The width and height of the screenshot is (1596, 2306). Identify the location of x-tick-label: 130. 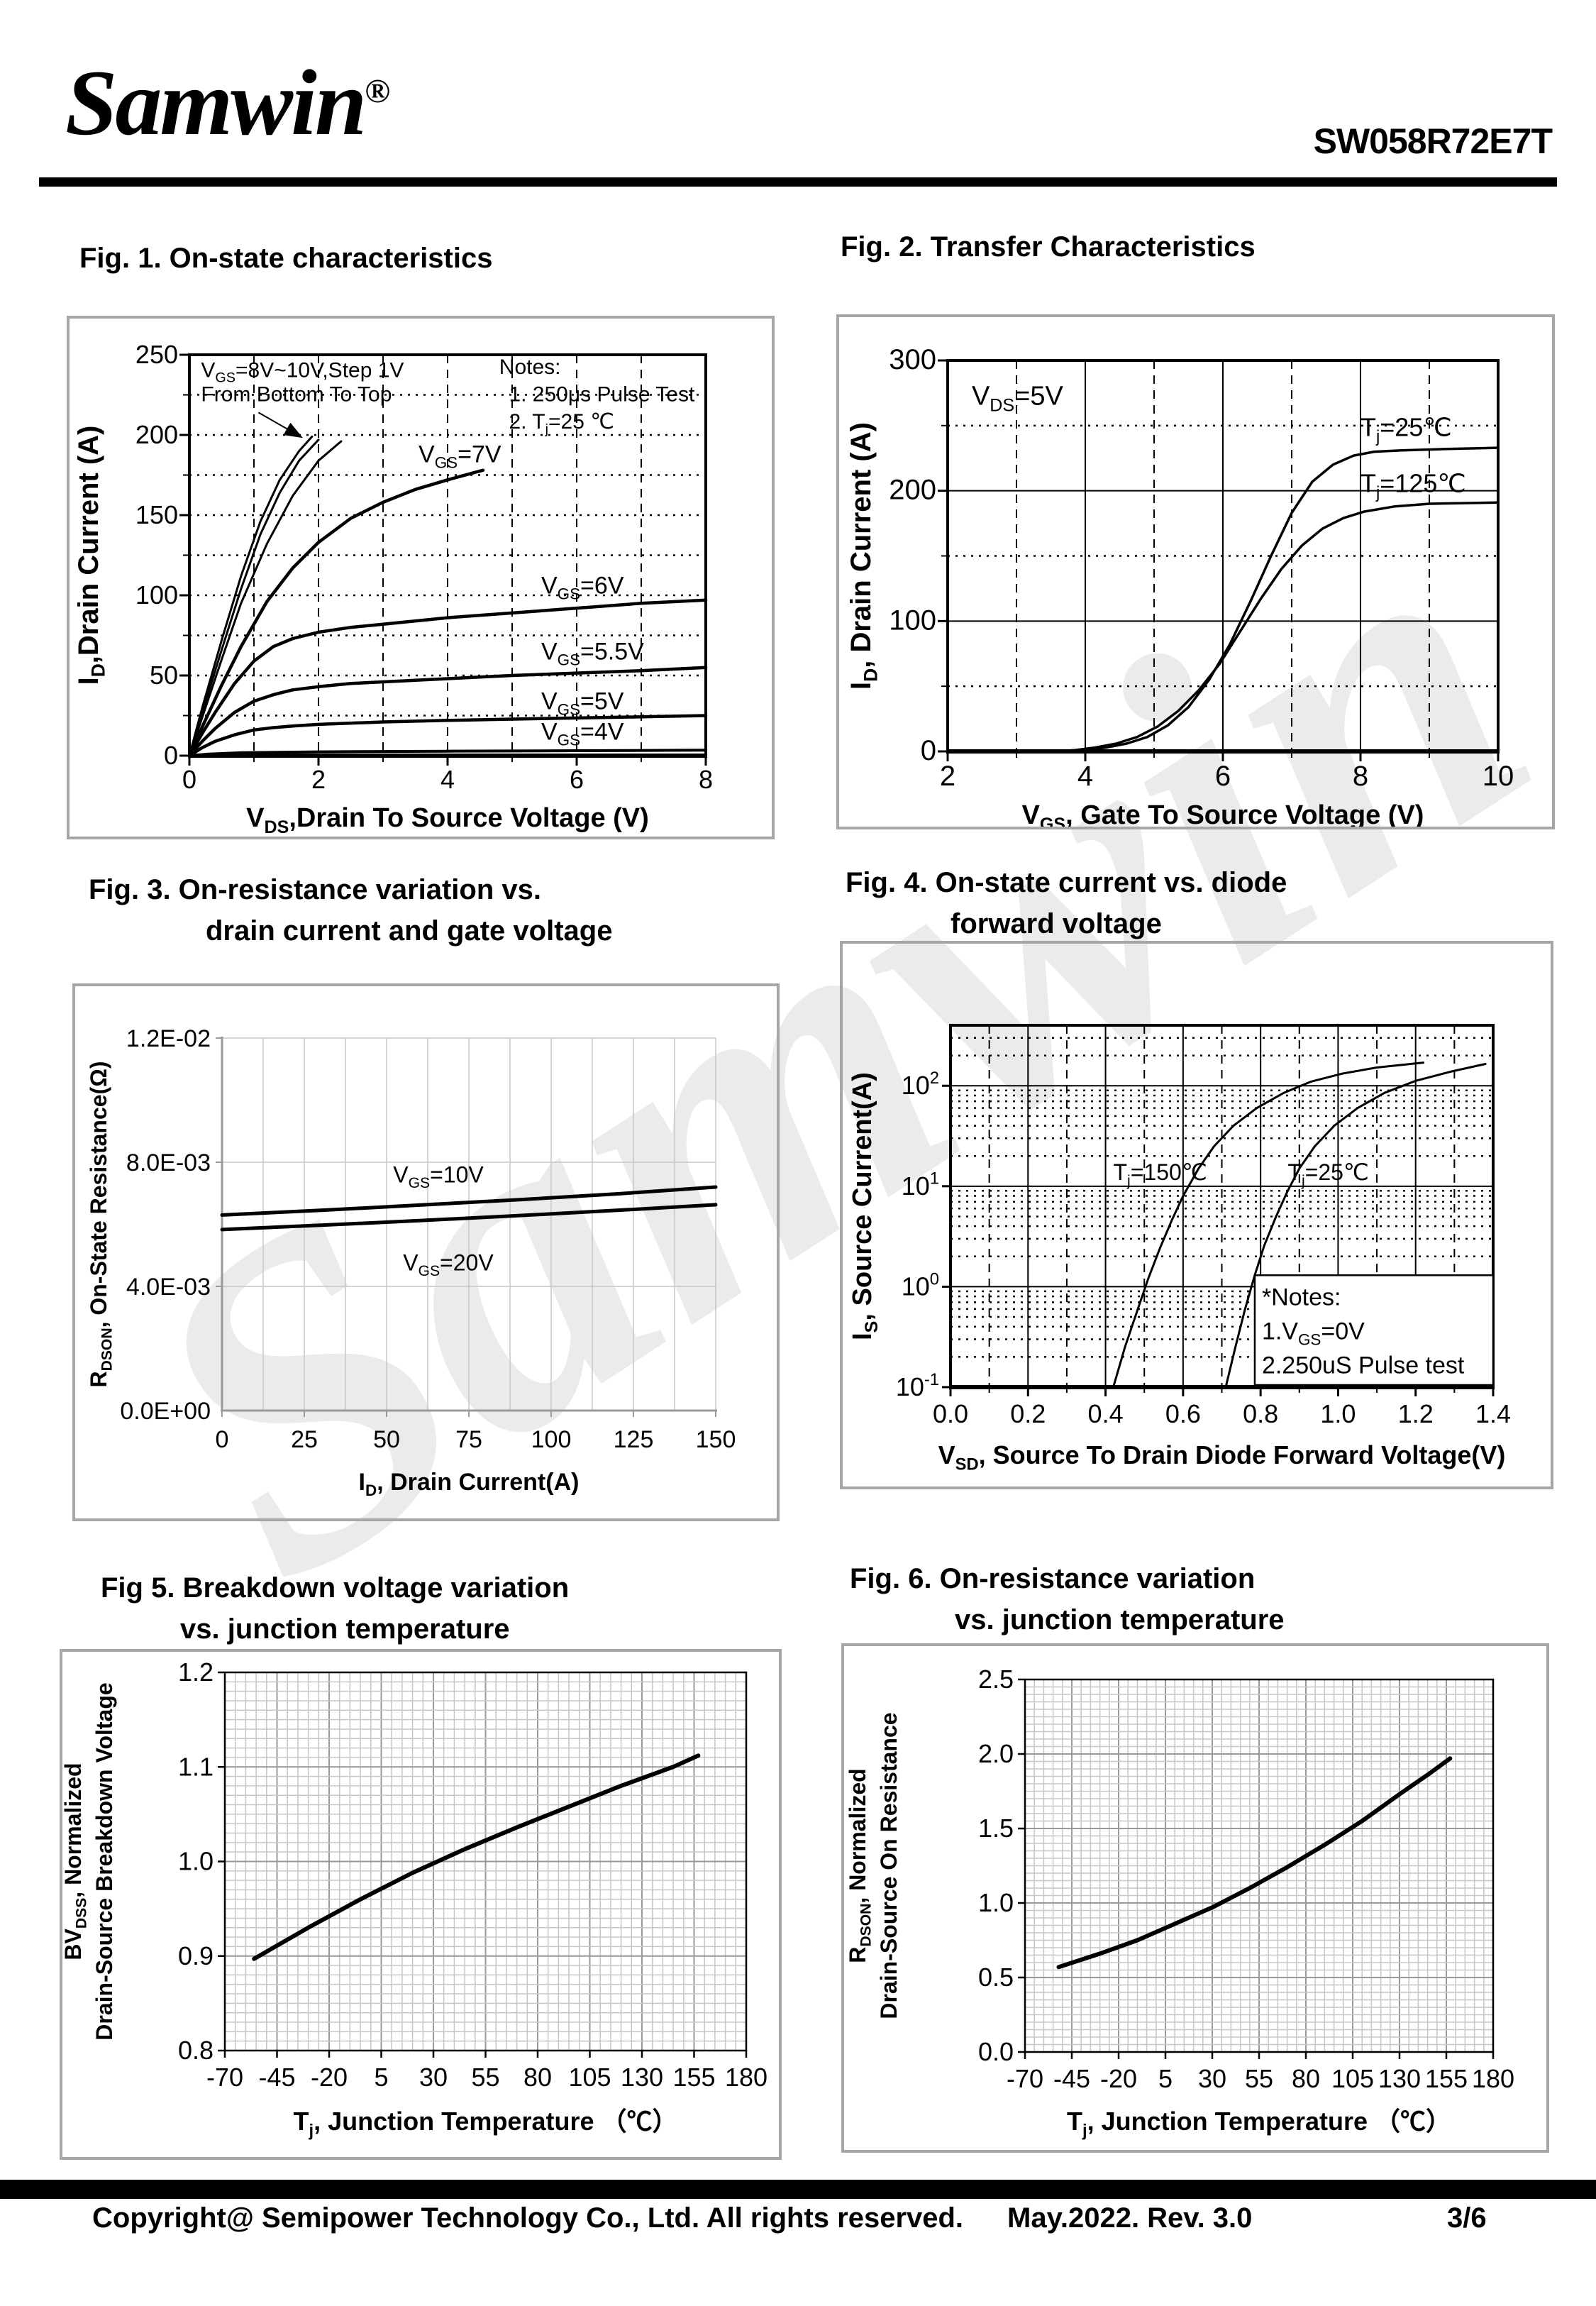
(1400, 2078).